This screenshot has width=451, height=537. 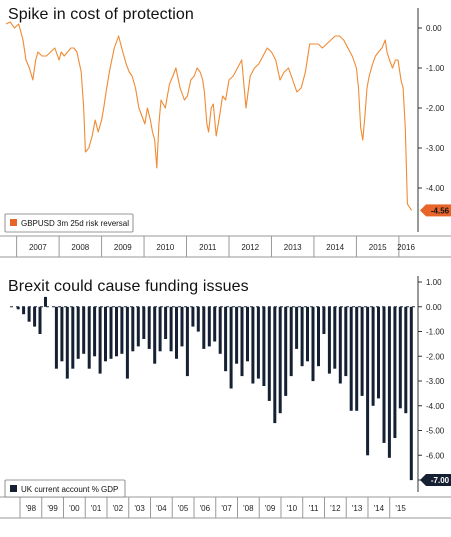 I want to click on legend: UK current account % GDP, so click(x=65, y=488).